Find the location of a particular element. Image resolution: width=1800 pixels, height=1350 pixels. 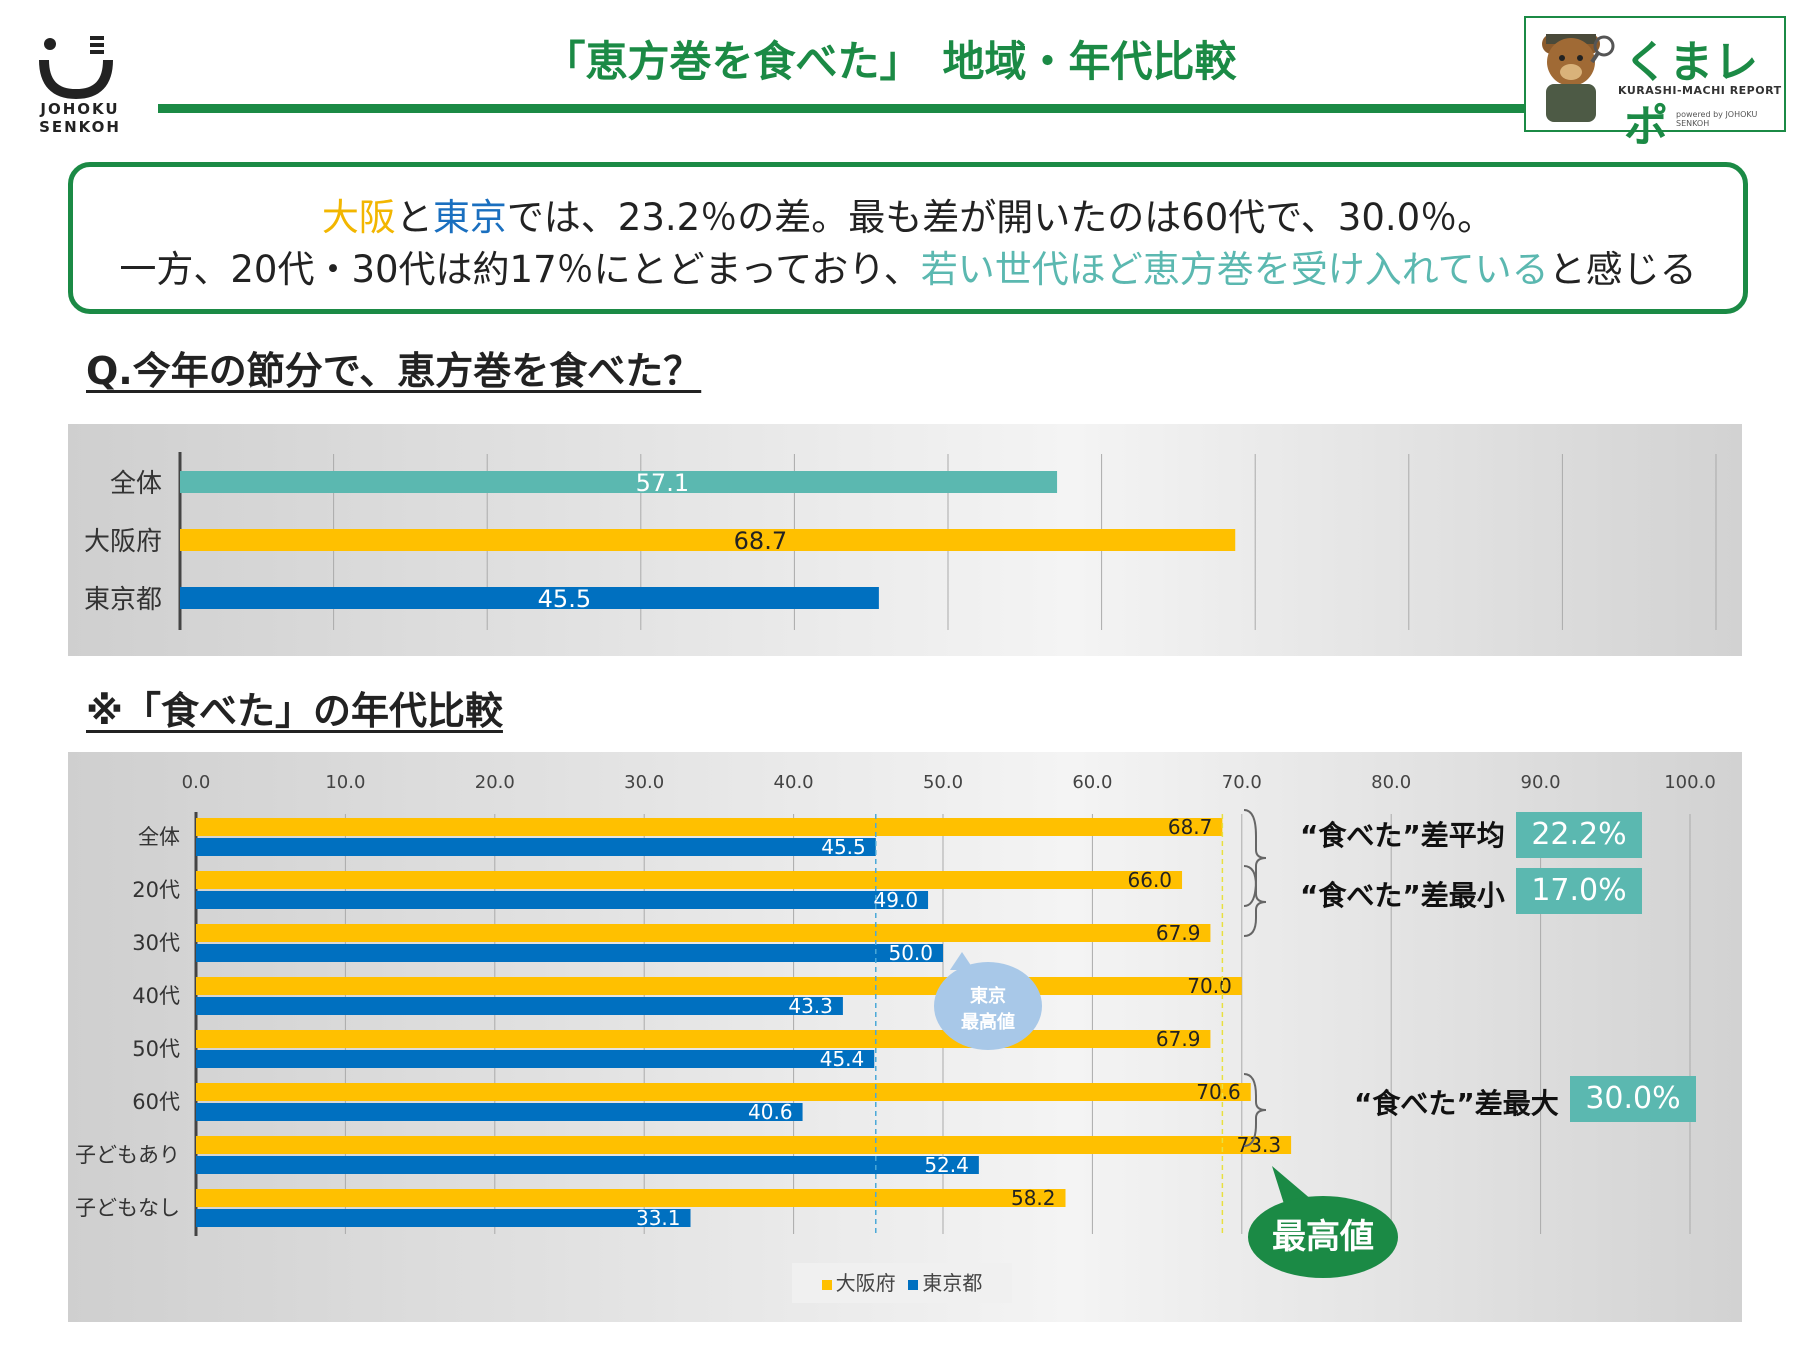

region-bar-chart: 全体 57.1 大阪府 68.7 東京都 45.5 is located at coordinates (900, 541).